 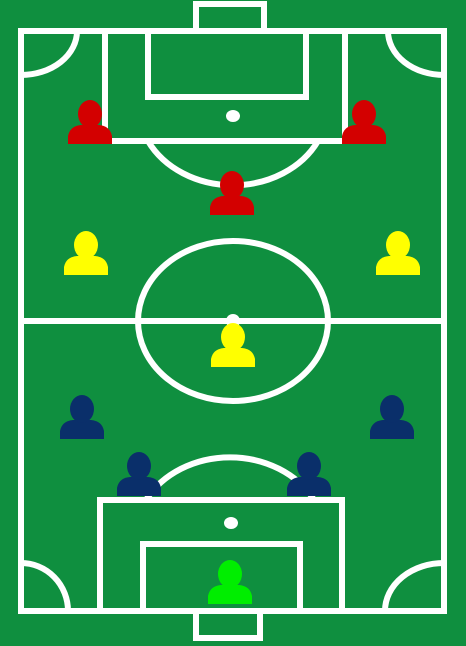 What do you see at coordinates (231, 523) in the screenshot?
I see `bottom-penalty-spot` at bounding box center [231, 523].